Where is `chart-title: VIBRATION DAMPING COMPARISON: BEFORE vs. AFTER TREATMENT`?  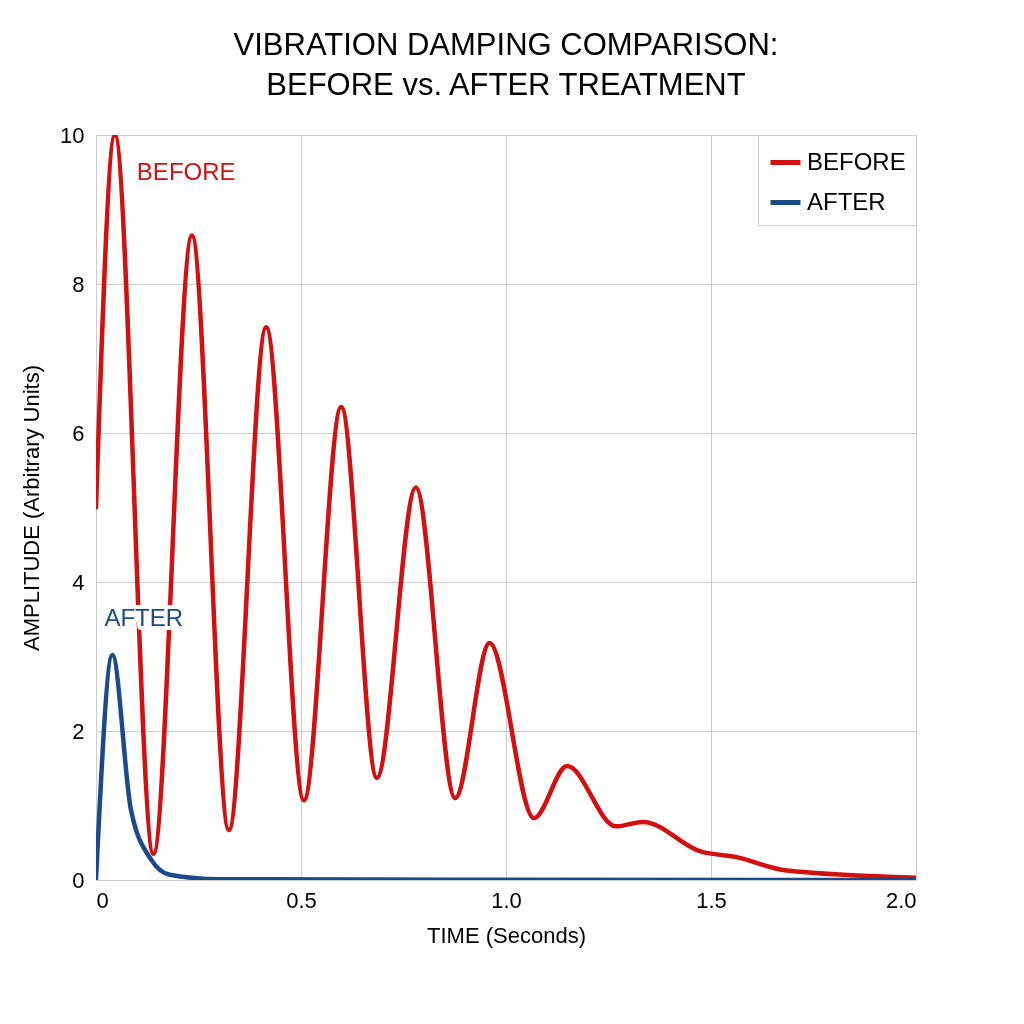
chart-title: VIBRATION DAMPING COMPARISON: BEFORE vs. AFTER TREATMENT is located at coordinates (506, 64).